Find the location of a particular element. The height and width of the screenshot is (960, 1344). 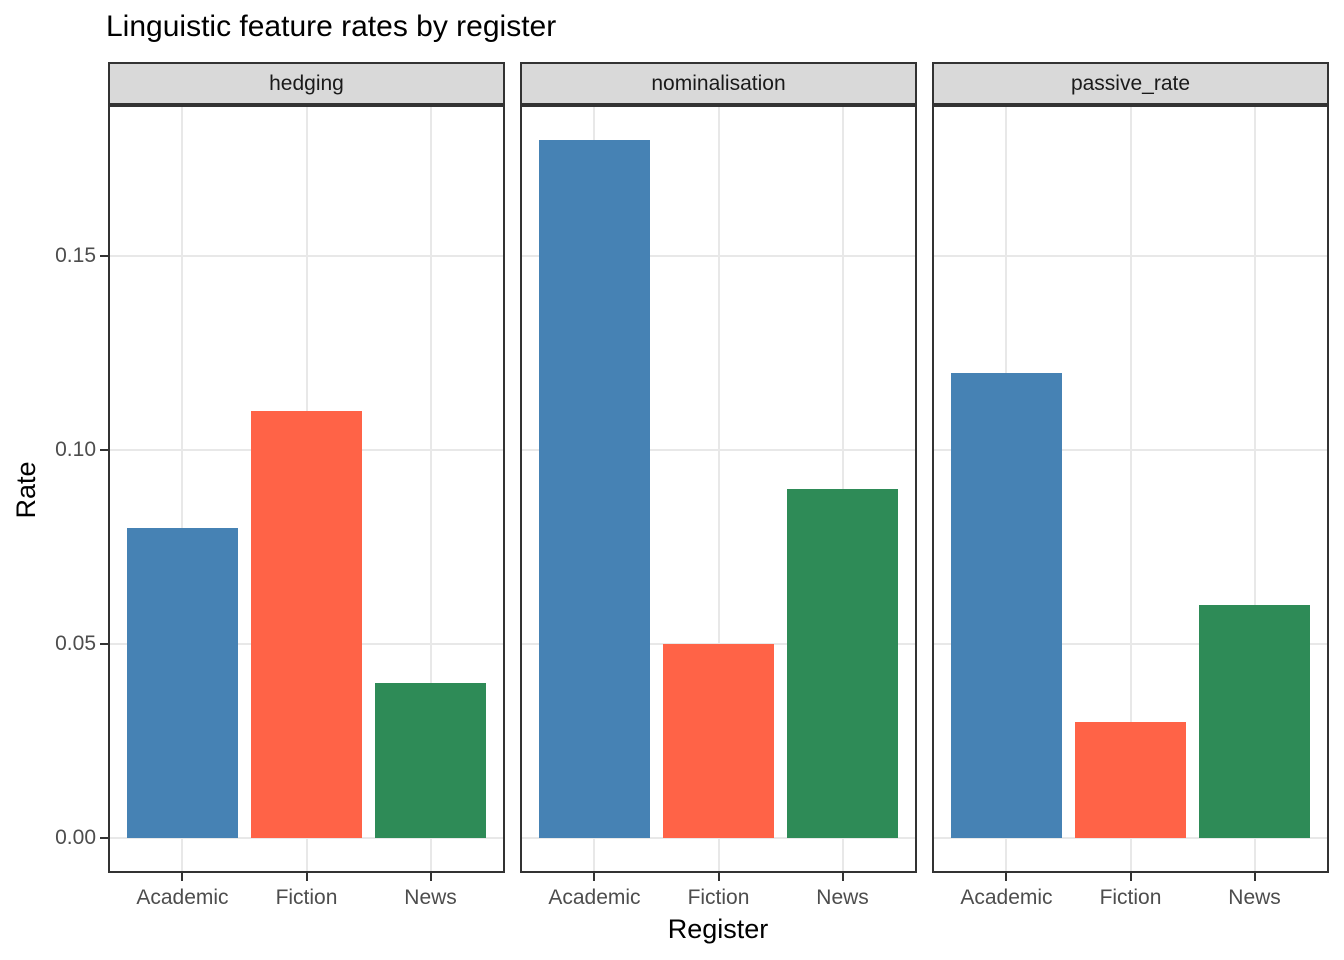

facet-strip-nominalisation: nominalisation is located at coordinates (718, 83).